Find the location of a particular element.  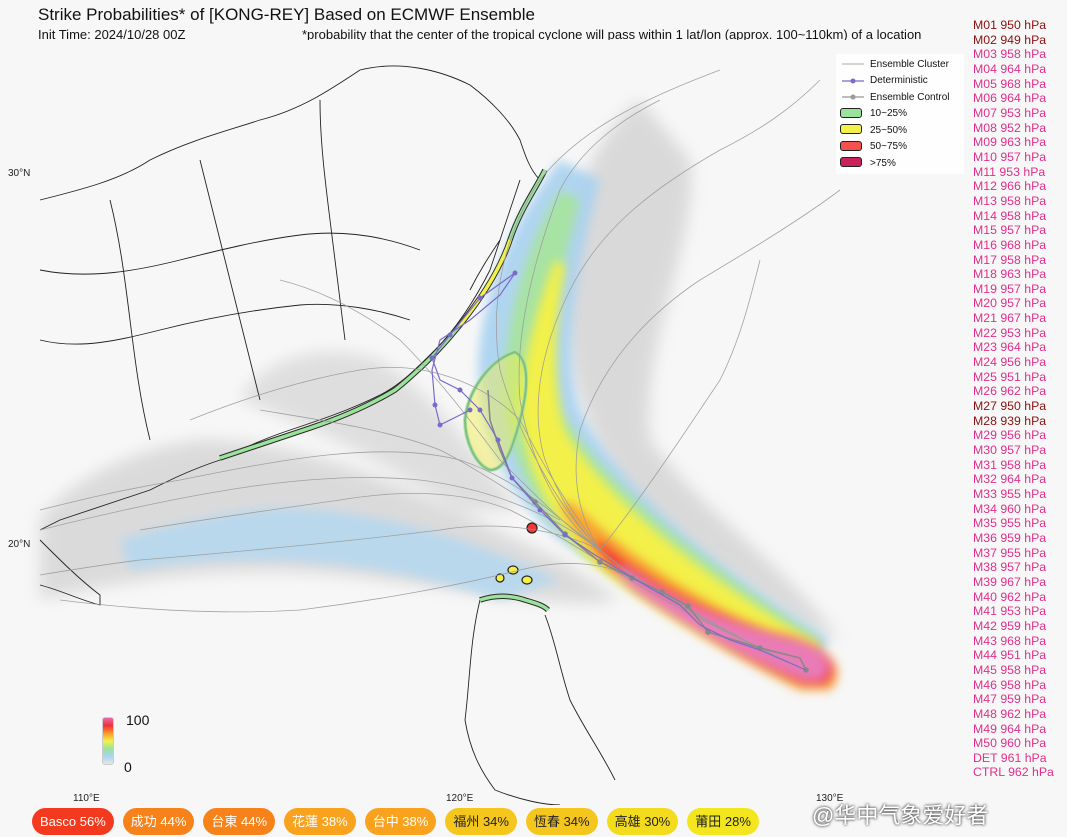

legend-item: Deterministic is located at coordinates (900, 81).